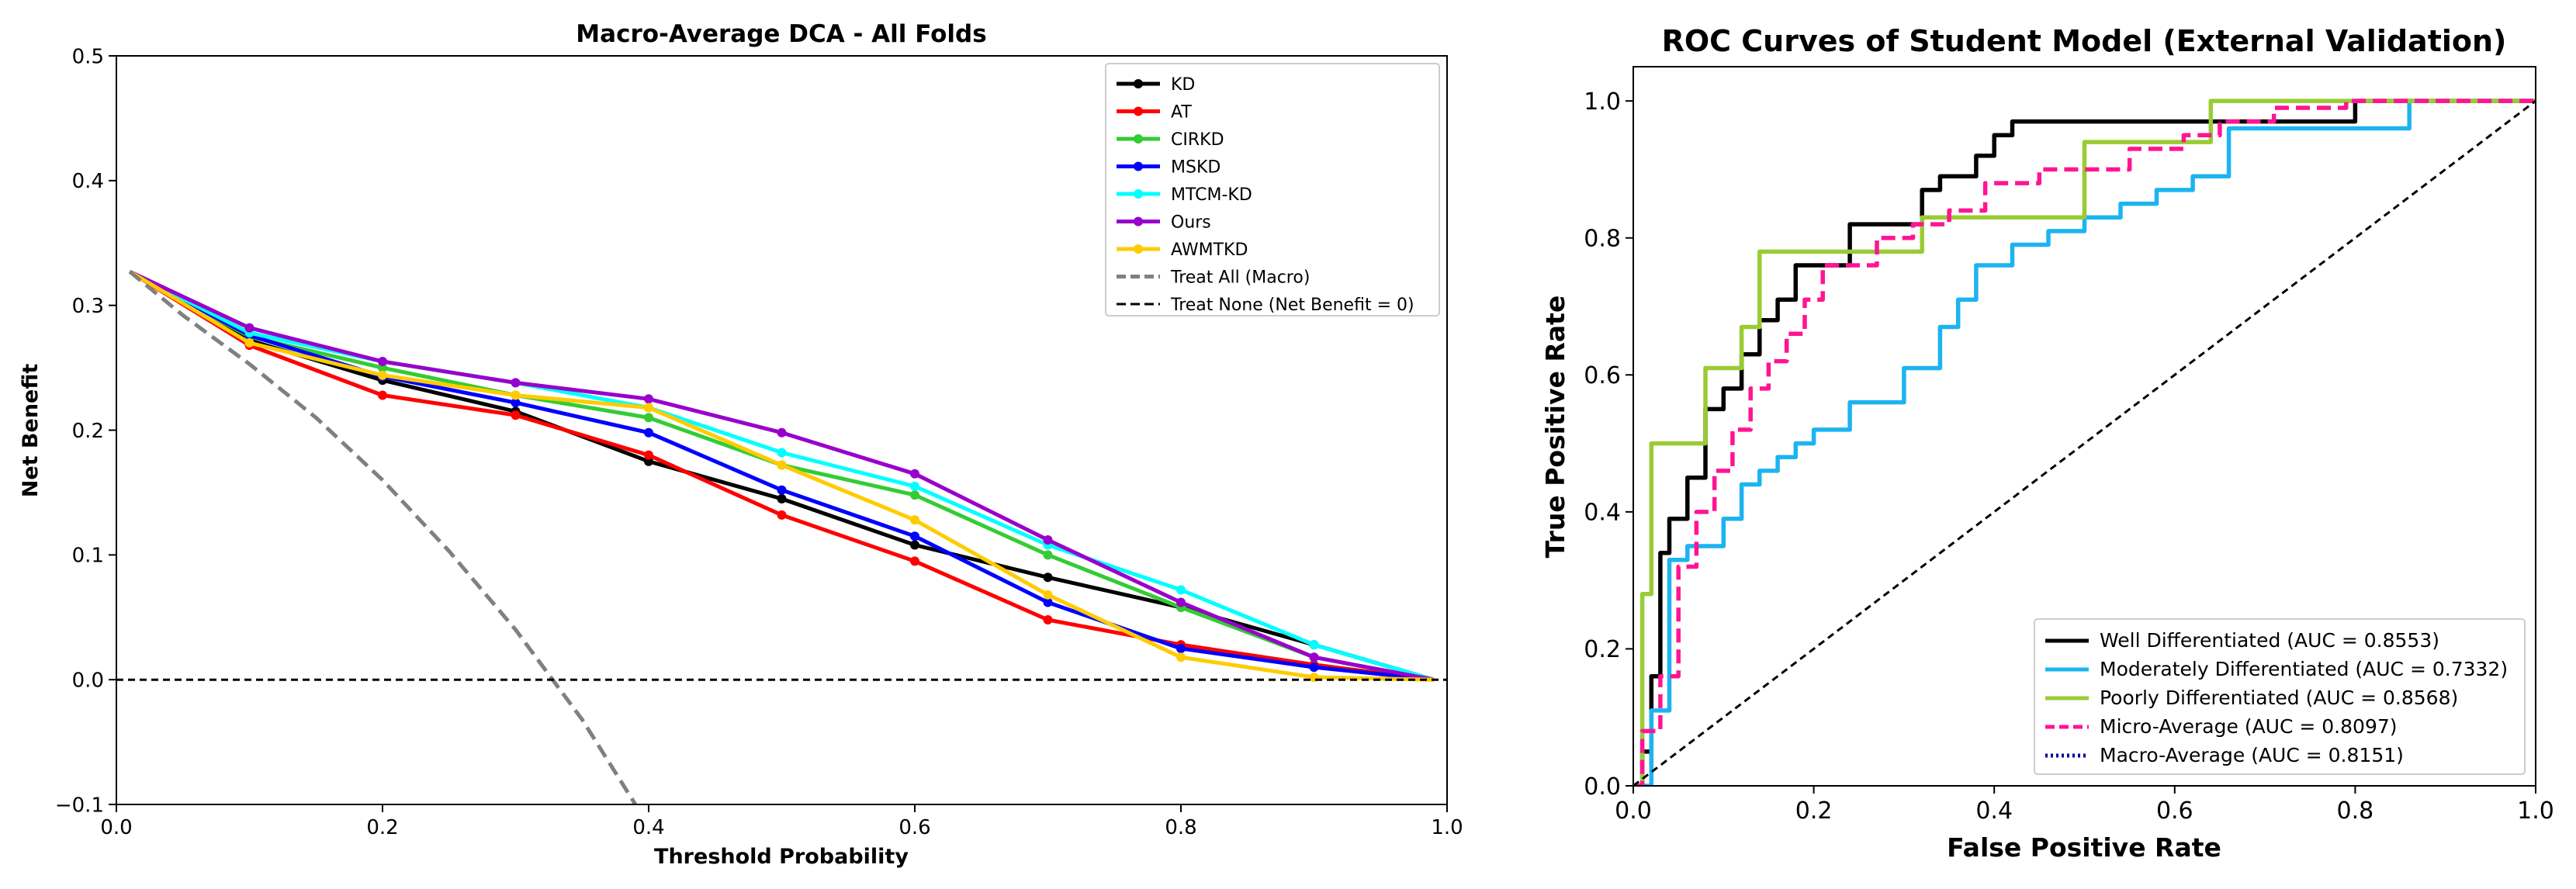  What do you see at coordinates (2174, 811) in the screenshot?
I see `x-tick-label-1-3: 0.6` at bounding box center [2174, 811].